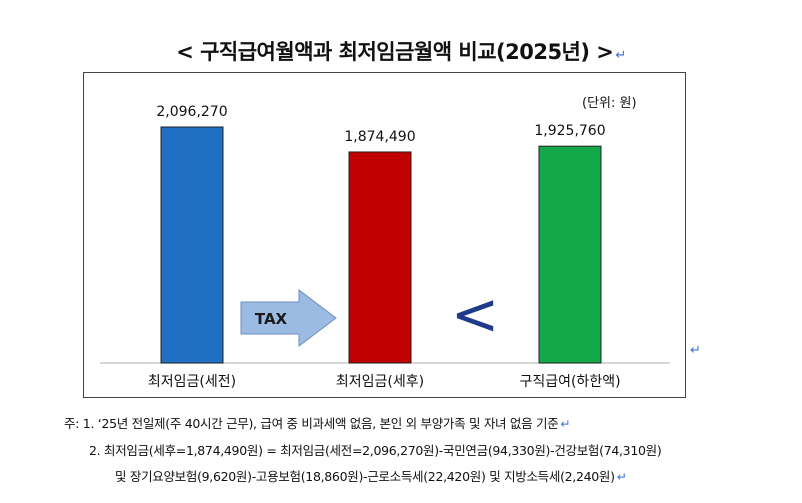  I want to click on bar-value-label-3: 1,925,760, so click(569, 131).